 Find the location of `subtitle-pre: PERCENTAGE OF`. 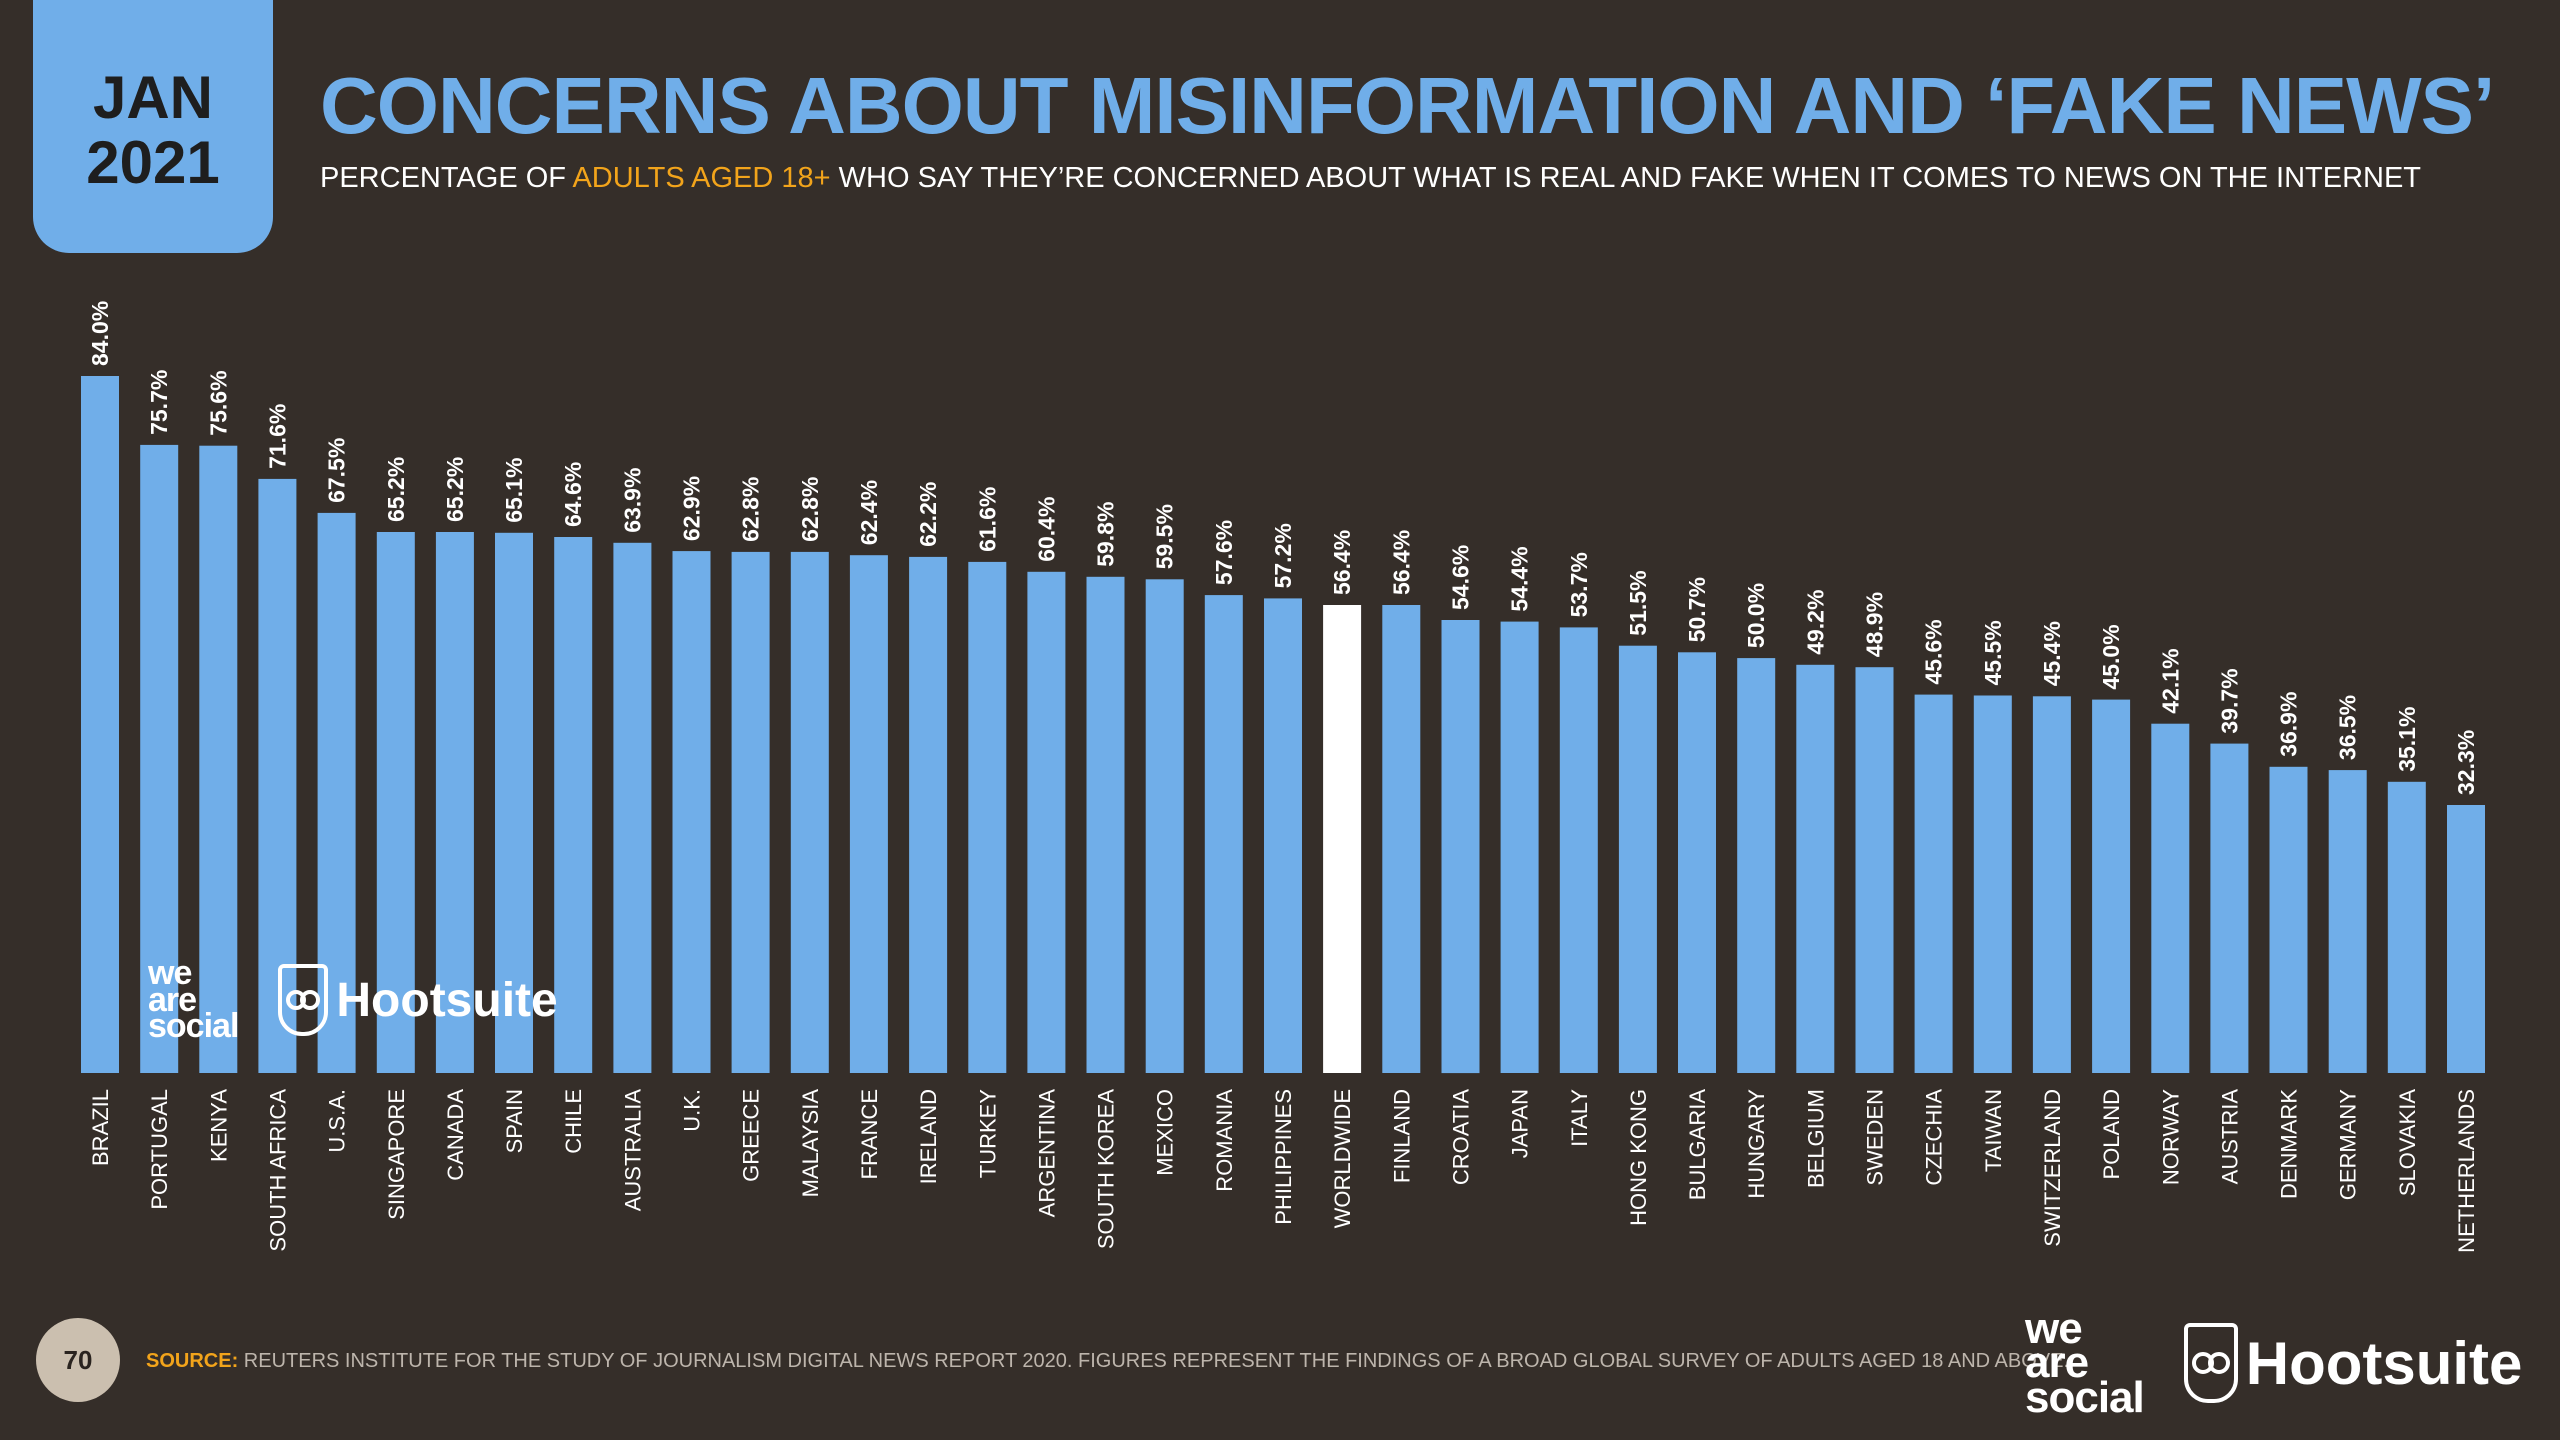

subtitle-pre: PERCENTAGE OF is located at coordinates (446, 178).